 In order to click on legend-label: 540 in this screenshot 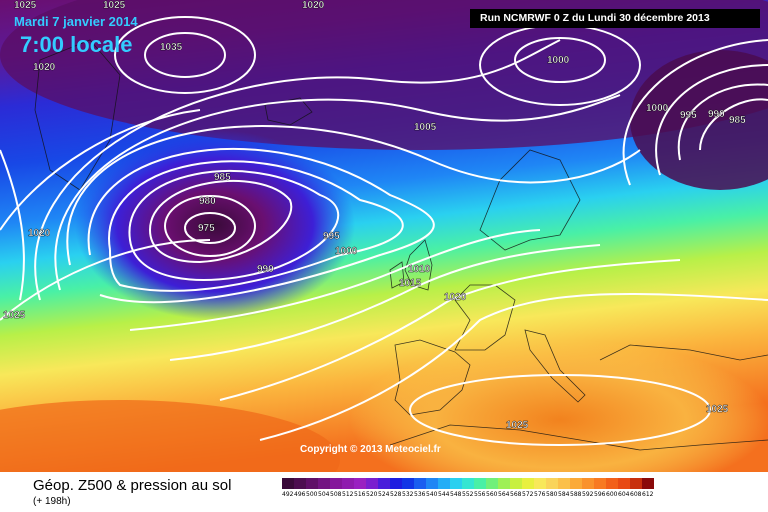, I will do `click(432, 494)`.